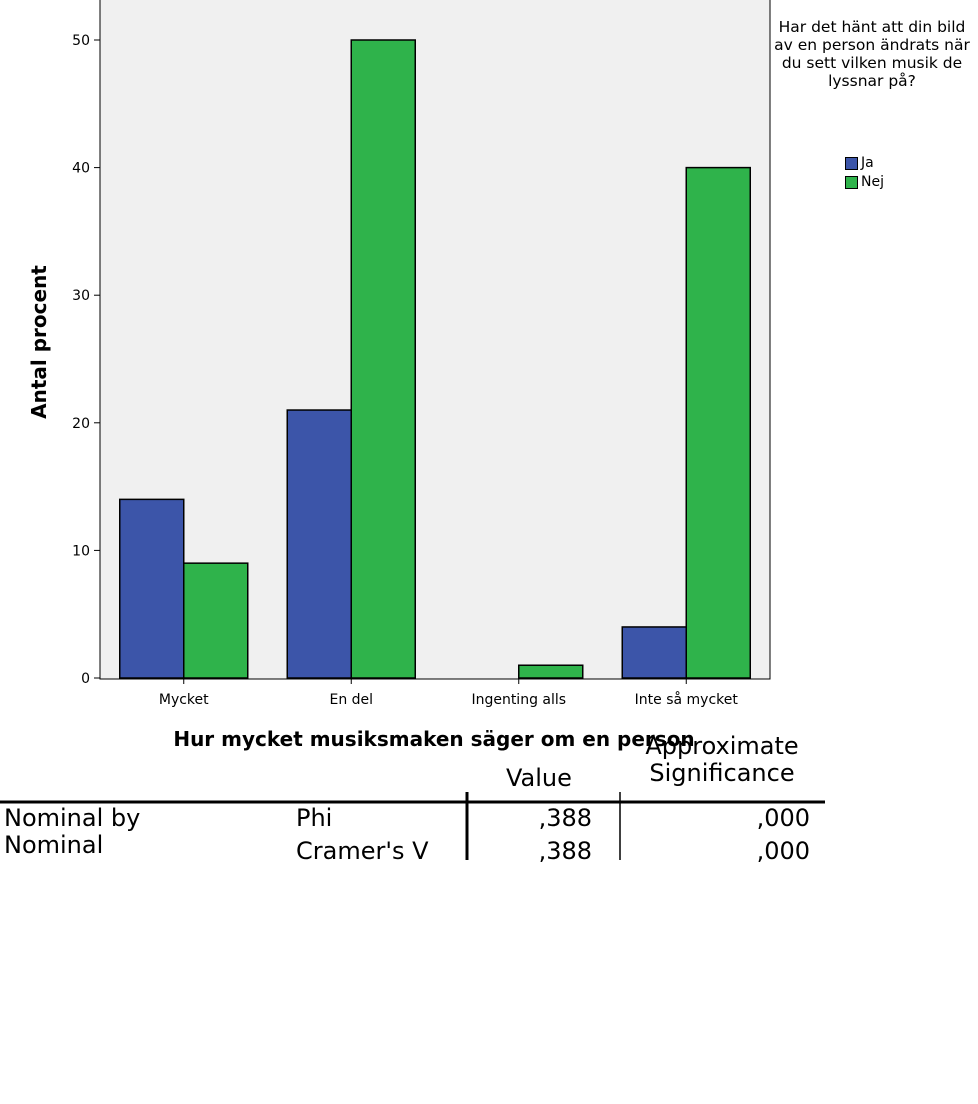 The image size is (978, 1104). I want to click on legend-swatch-nej, so click(851, 182).